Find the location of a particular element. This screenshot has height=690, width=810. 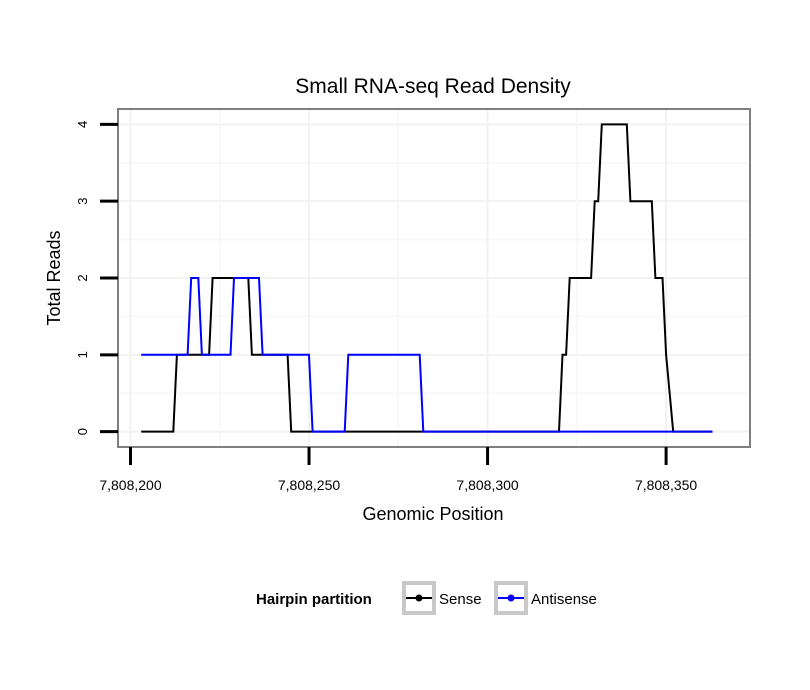

x-tick-label: 7,808,250 is located at coordinates (309, 485).